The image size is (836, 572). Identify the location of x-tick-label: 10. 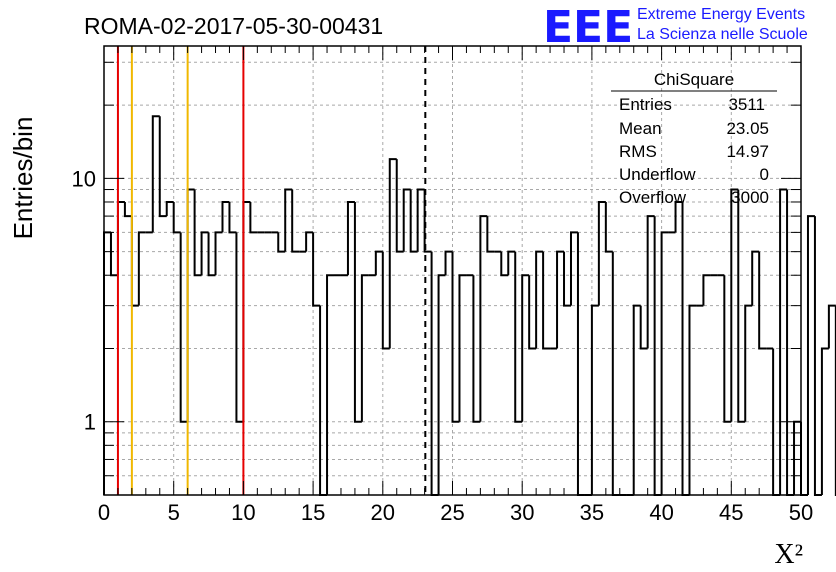
(243, 512).